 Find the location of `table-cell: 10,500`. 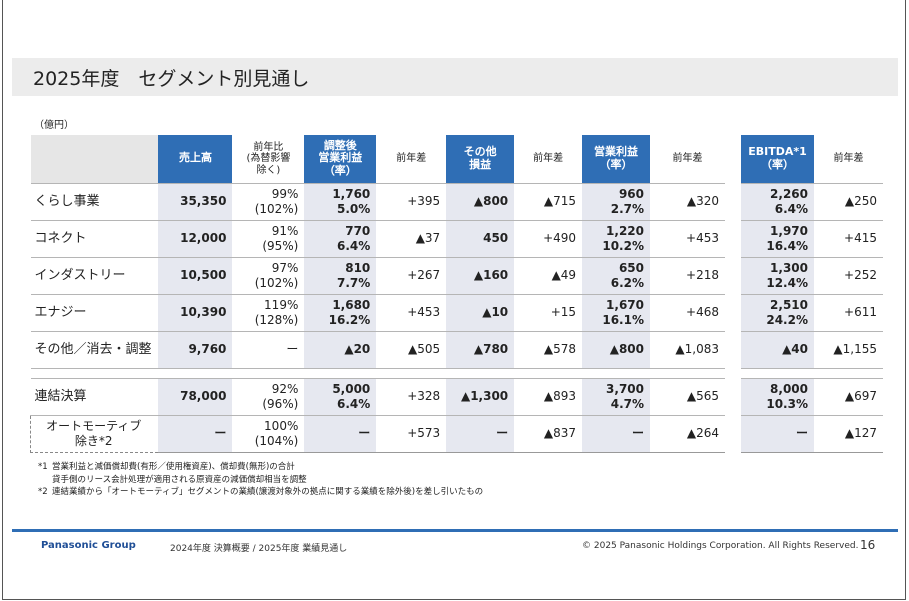

table-cell: 10,500 is located at coordinates (195, 276).